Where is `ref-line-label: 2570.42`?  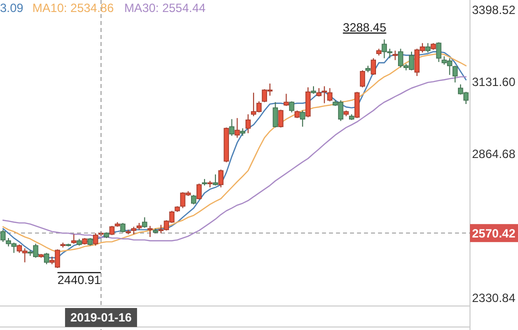 ref-line-label: 2570.42 is located at coordinates (494, 233).